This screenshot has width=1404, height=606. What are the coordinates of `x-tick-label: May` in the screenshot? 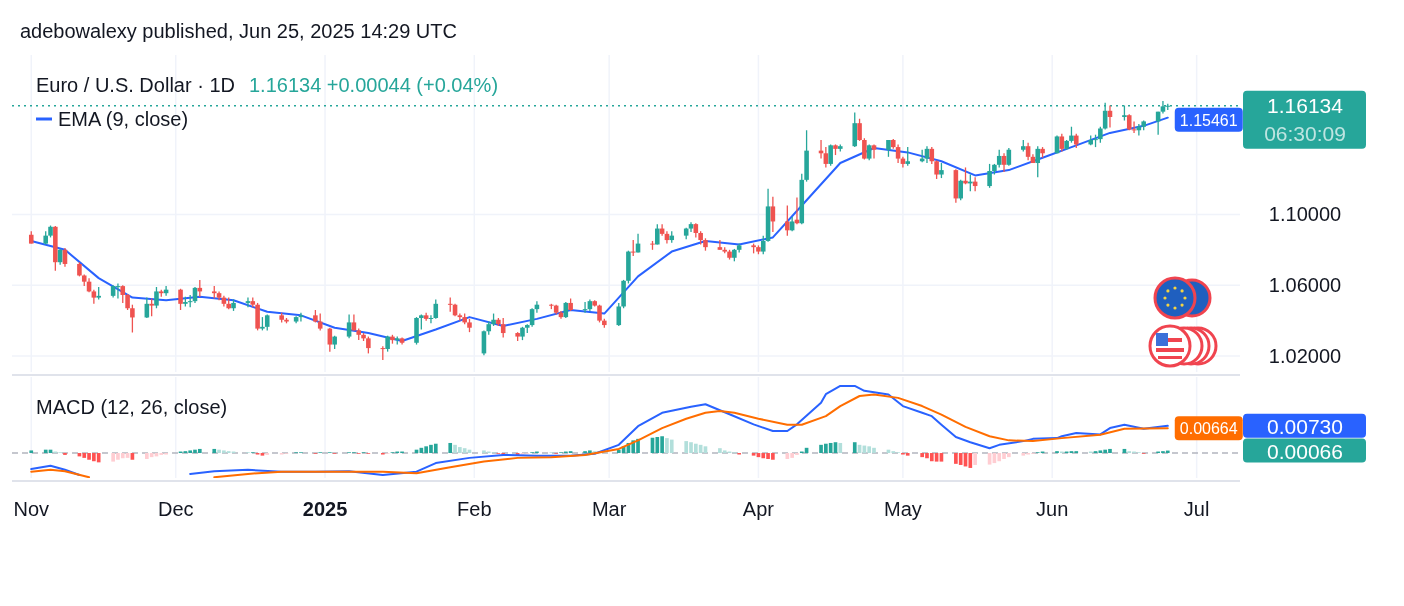 It's located at (903, 509).